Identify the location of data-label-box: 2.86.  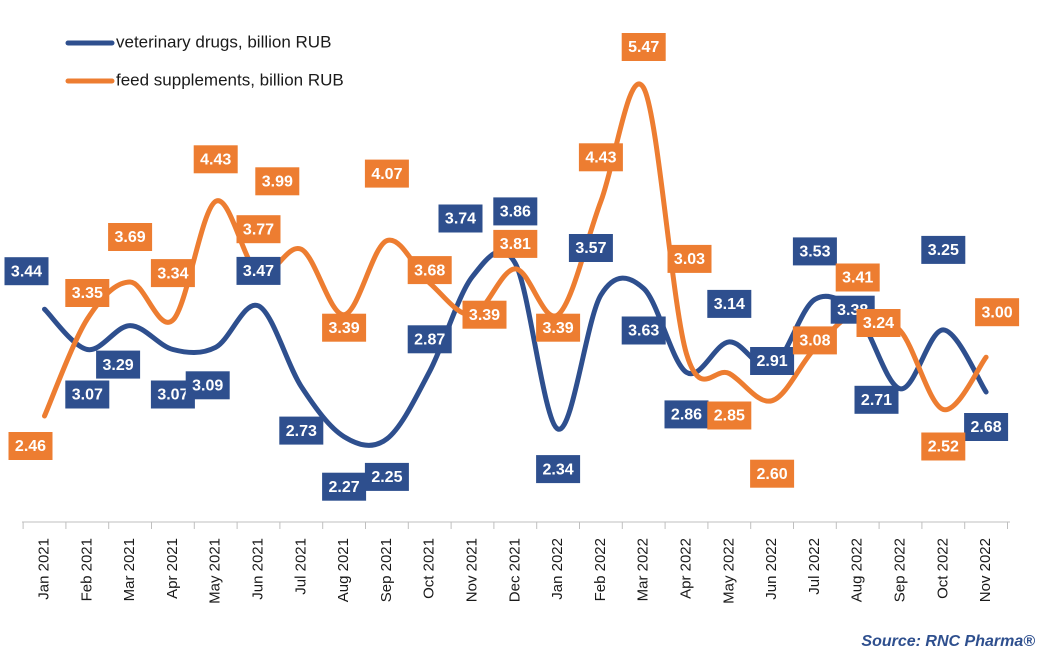
(686, 414).